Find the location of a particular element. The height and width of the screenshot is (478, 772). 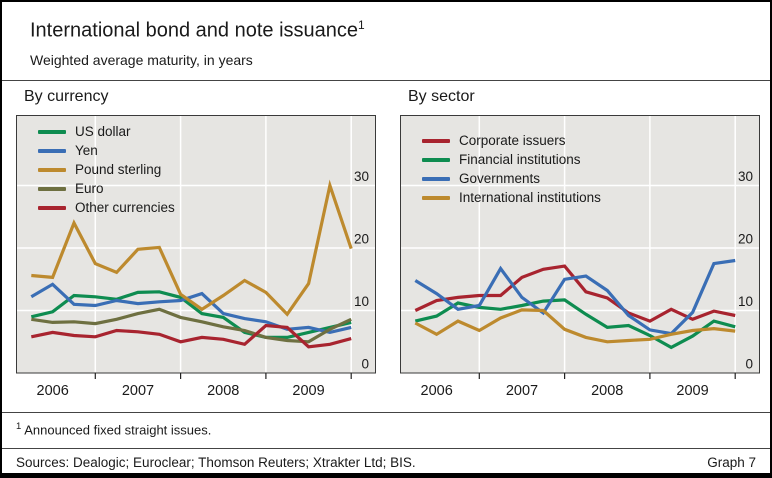

legend-label: Yen is located at coordinates (86, 150).